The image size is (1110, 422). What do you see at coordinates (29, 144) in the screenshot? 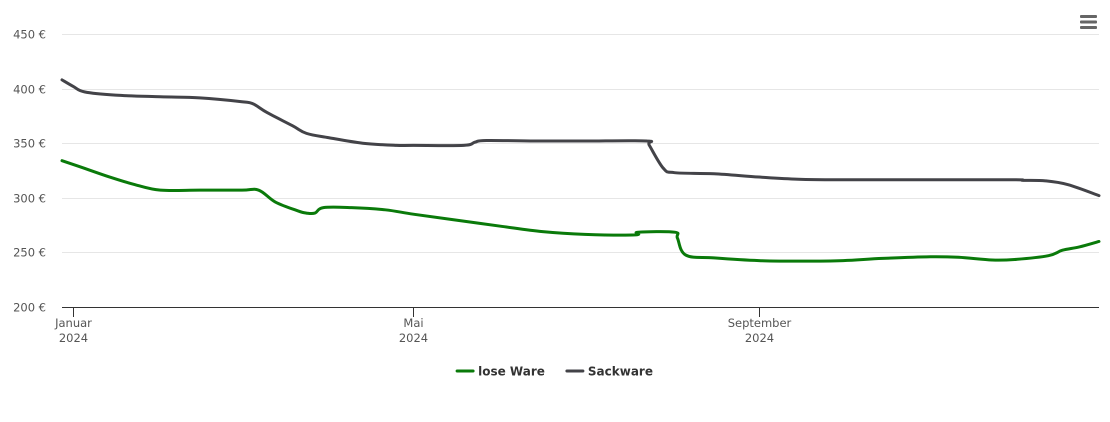
I see `y-tick-label: 350 €` at bounding box center [29, 144].